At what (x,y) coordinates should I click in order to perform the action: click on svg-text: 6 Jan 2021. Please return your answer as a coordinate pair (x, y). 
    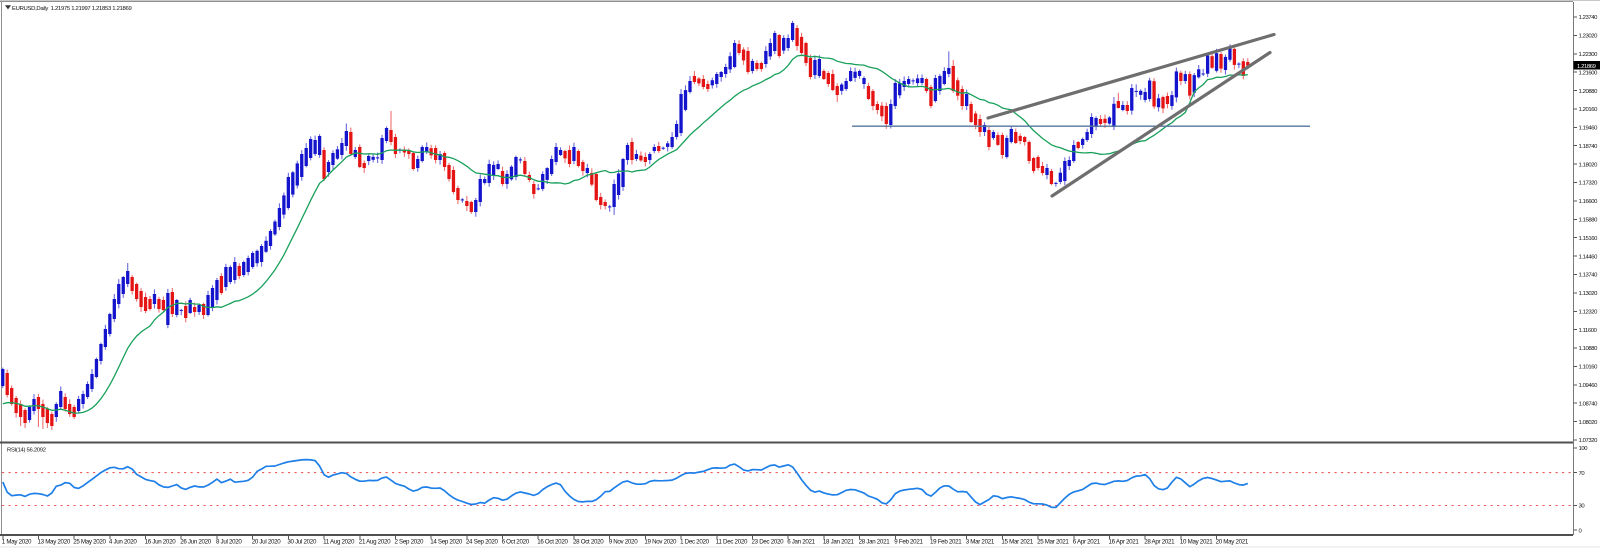
    Looking at the image, I should click on (801, 542).